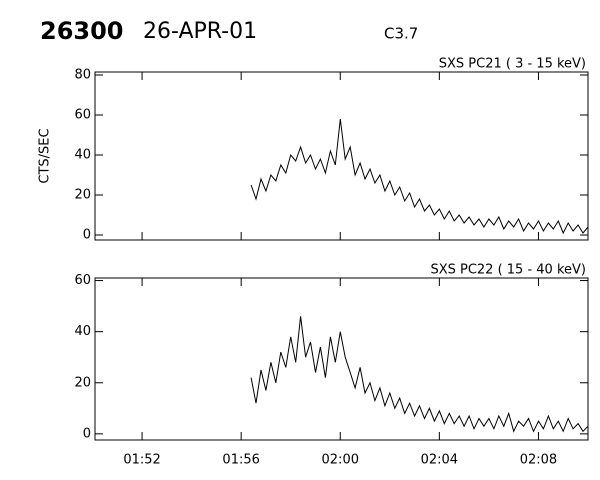 The width and height of the screenshot is (600, 480). Describe the element at coordinates (508, 270) in the screenshot. I see `panel-title: SXS PC22 ( 15 - 40 keV)` at that location.